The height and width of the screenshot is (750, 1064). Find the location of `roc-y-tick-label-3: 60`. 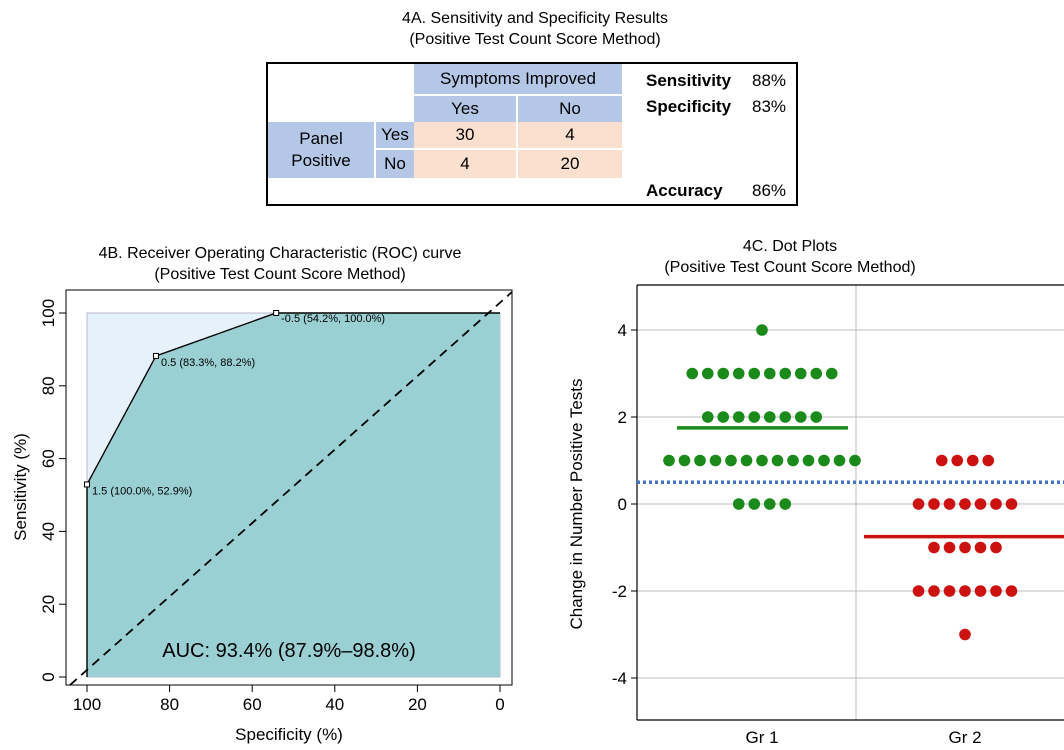

roc-y-tick-label-3: 60 is located at coordinates (48, 458).